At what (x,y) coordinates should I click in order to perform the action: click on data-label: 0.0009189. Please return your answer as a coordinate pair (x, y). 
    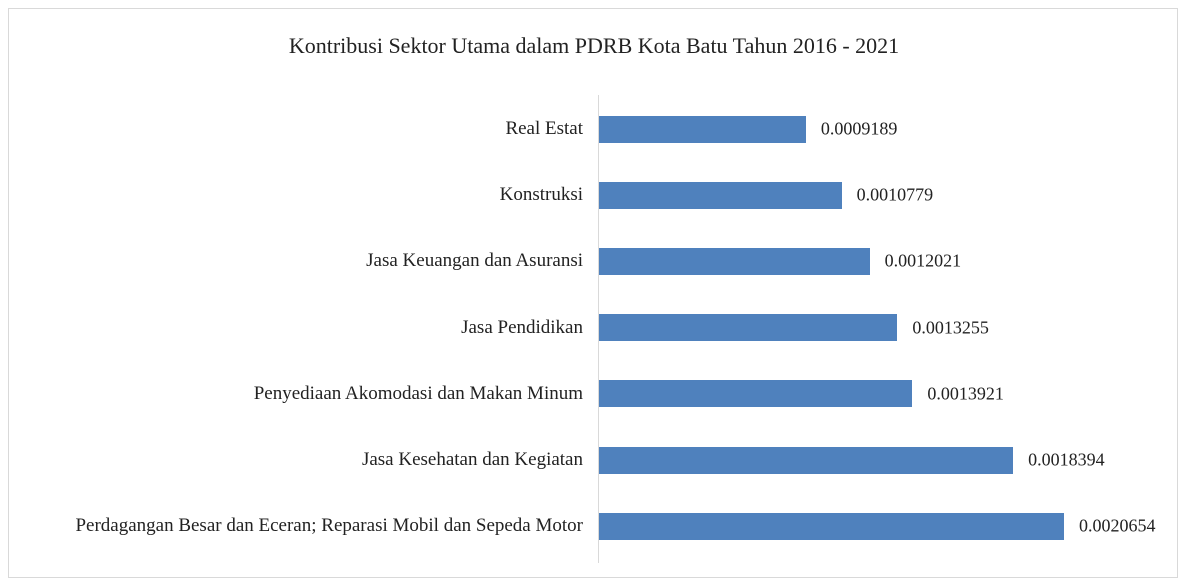
    Looking at the image, I should click on (859, 128).